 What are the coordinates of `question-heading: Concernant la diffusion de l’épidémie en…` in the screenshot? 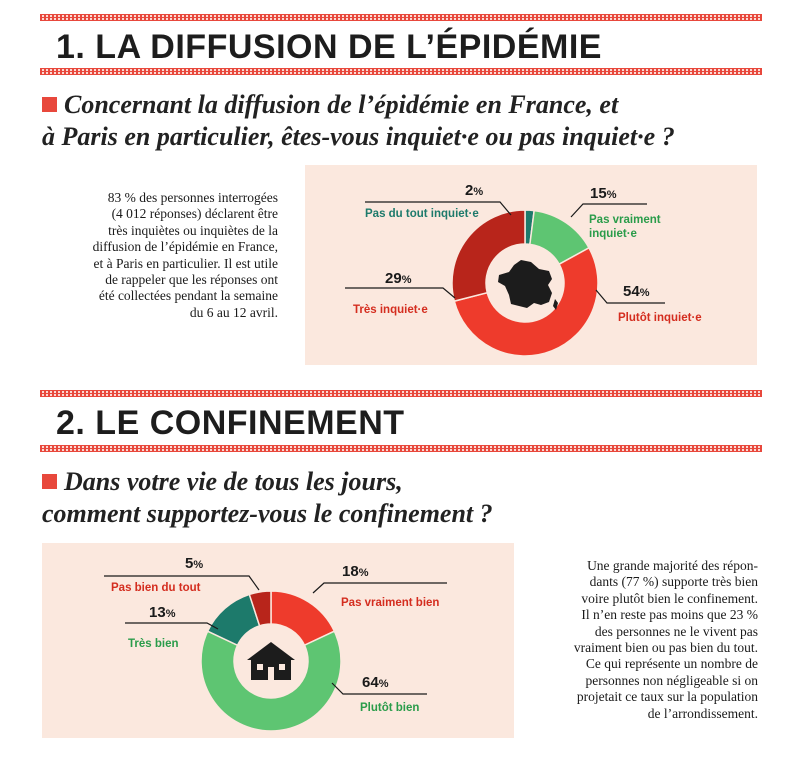 It's located at (358, 121).